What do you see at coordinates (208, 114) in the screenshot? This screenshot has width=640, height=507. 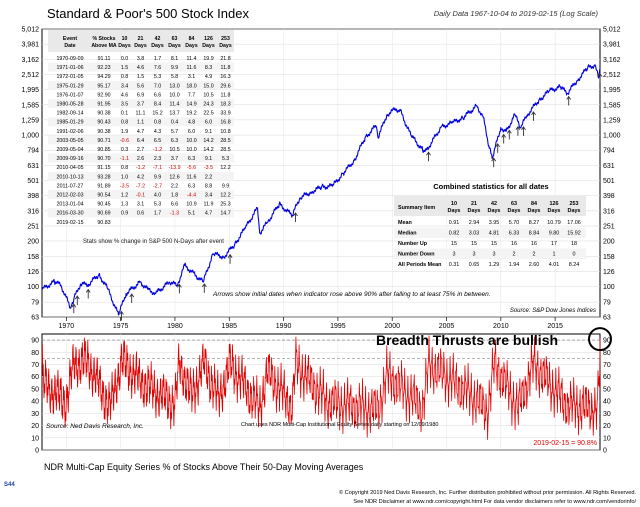 I see `event-table-cell: 22.5` at bounding box center [208, 114].